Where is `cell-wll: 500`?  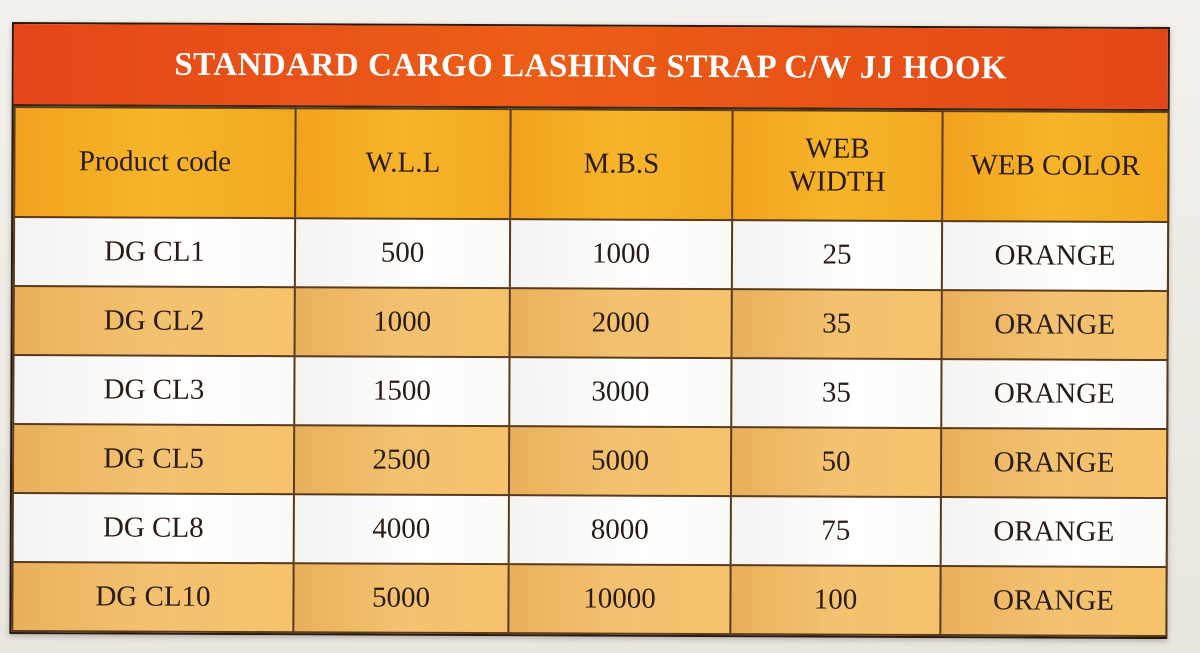
cell-wll: 500 is located at coordinates (402, 253).